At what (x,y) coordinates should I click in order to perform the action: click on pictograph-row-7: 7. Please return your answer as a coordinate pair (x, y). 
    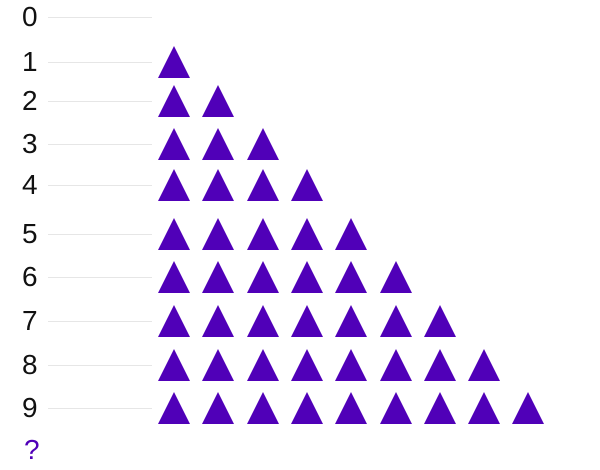
    Looking at the image, I should click on (300, 321).